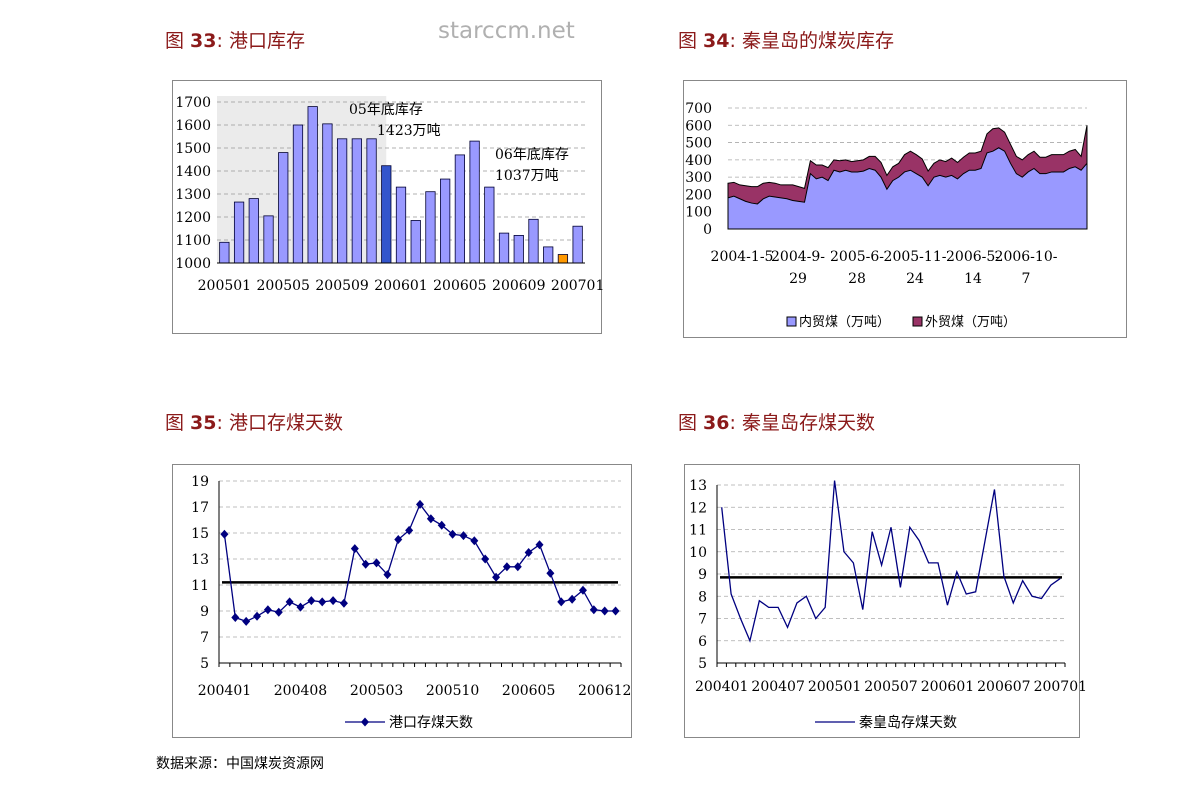  I want to click on chart-36-x-tick-label: 200407, so click(777, 687).